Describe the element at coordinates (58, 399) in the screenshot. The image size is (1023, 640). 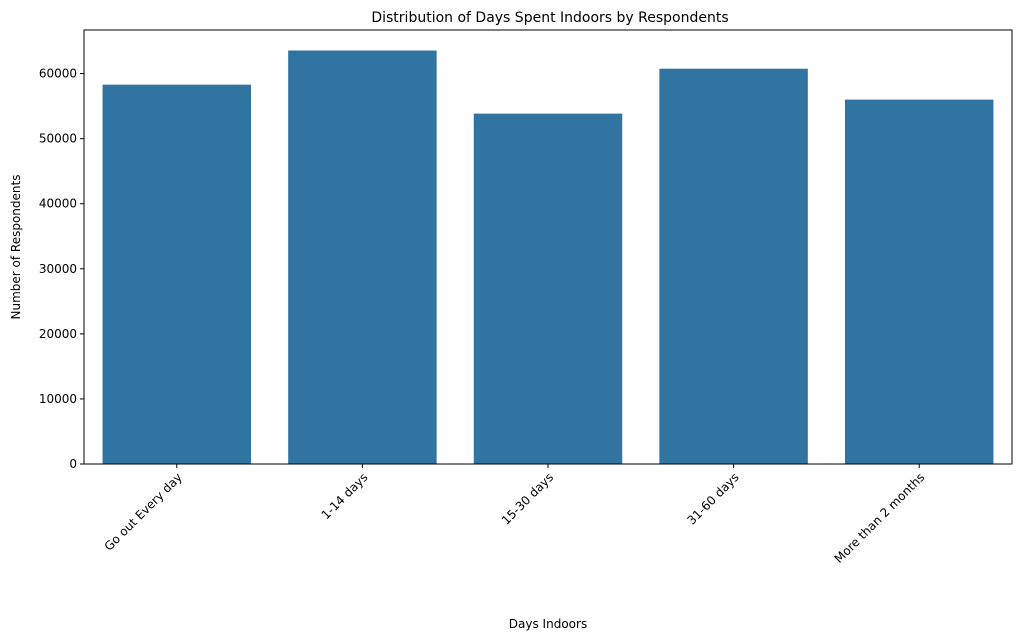
I see `y-tick-label: 10000` at that location.